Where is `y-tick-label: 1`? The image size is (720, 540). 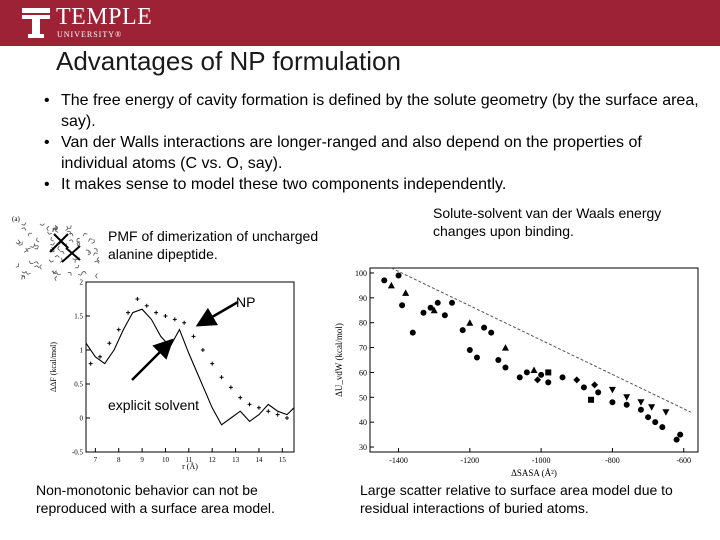
y-tick-label: 1 is located at coordinates (82, 351).